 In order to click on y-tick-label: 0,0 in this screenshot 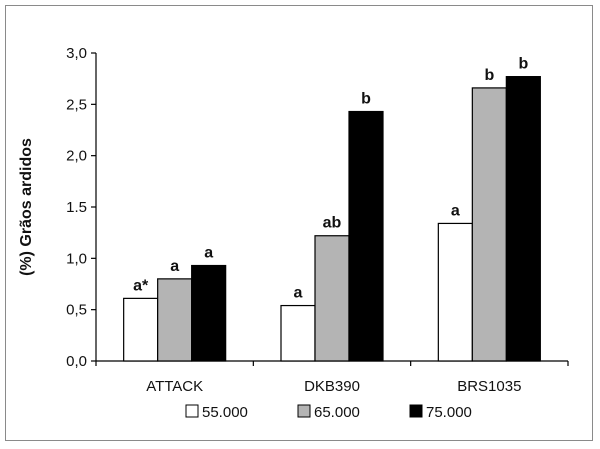, I will do `click(76, 361)`.